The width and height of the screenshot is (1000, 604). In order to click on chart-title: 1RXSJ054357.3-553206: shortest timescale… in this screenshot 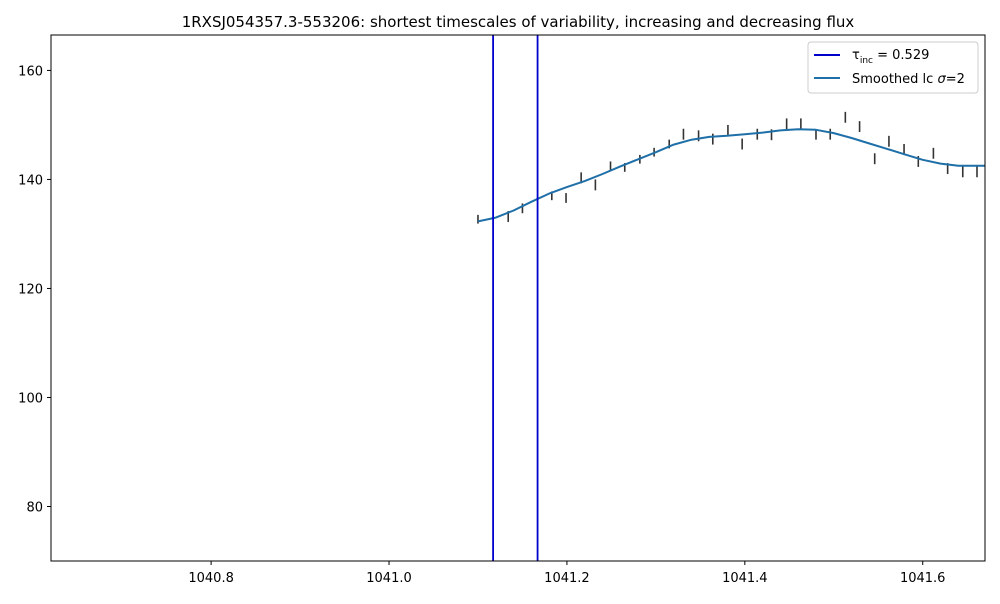, I will do `click(518, 22)`.